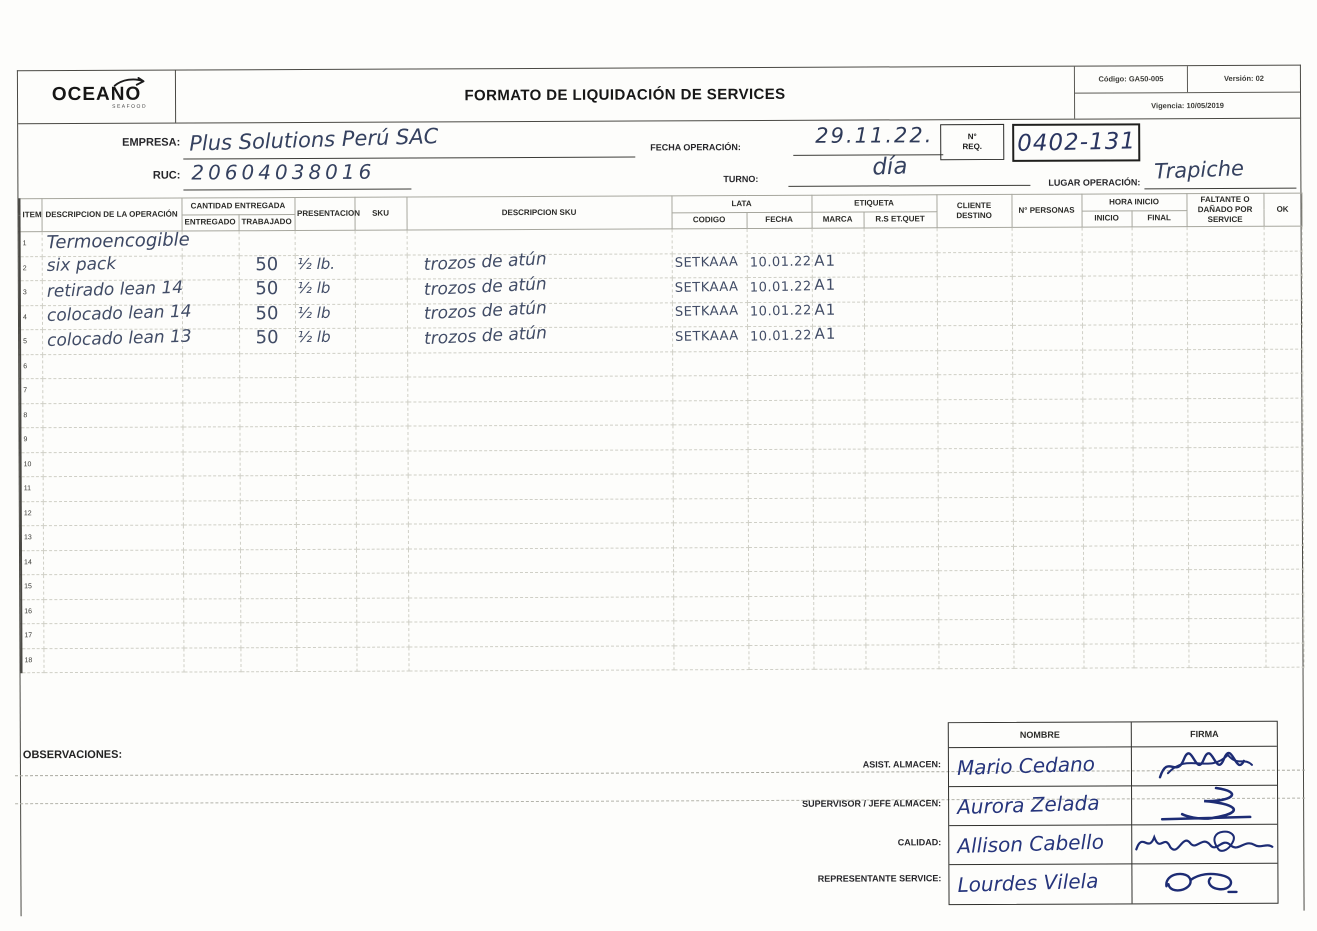 This screenshot has width=1317, height=931. Describe the element at coordinates (115, 243) in the screenshot. I see `cell-descripcion-operacion: Termoencogible` at that location.